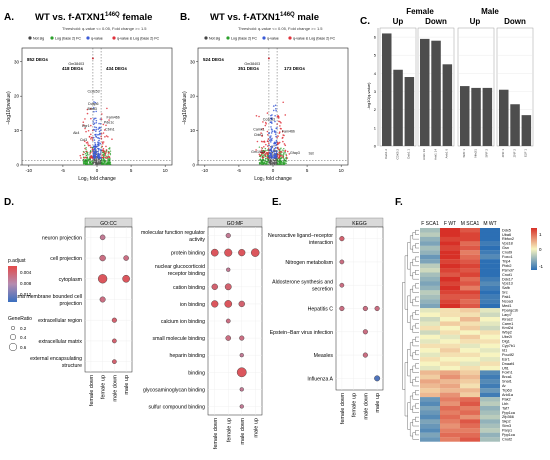 Image resolution: width=550 pixels, height=460 pixels. Describe the element at coordinates (505, 248) in the screenshot. I see `heatmap-row-label: Gsn` at that location.